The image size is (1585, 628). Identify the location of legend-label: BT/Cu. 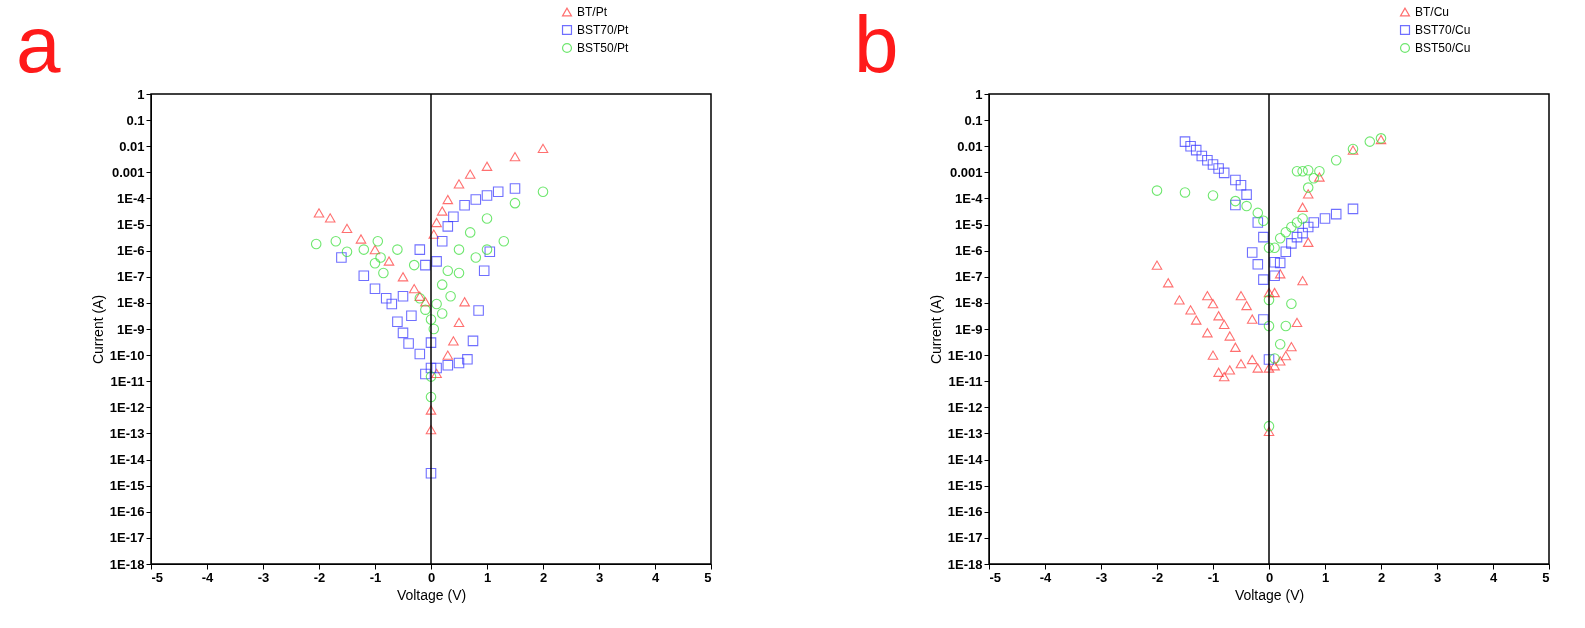
(1432, 12).